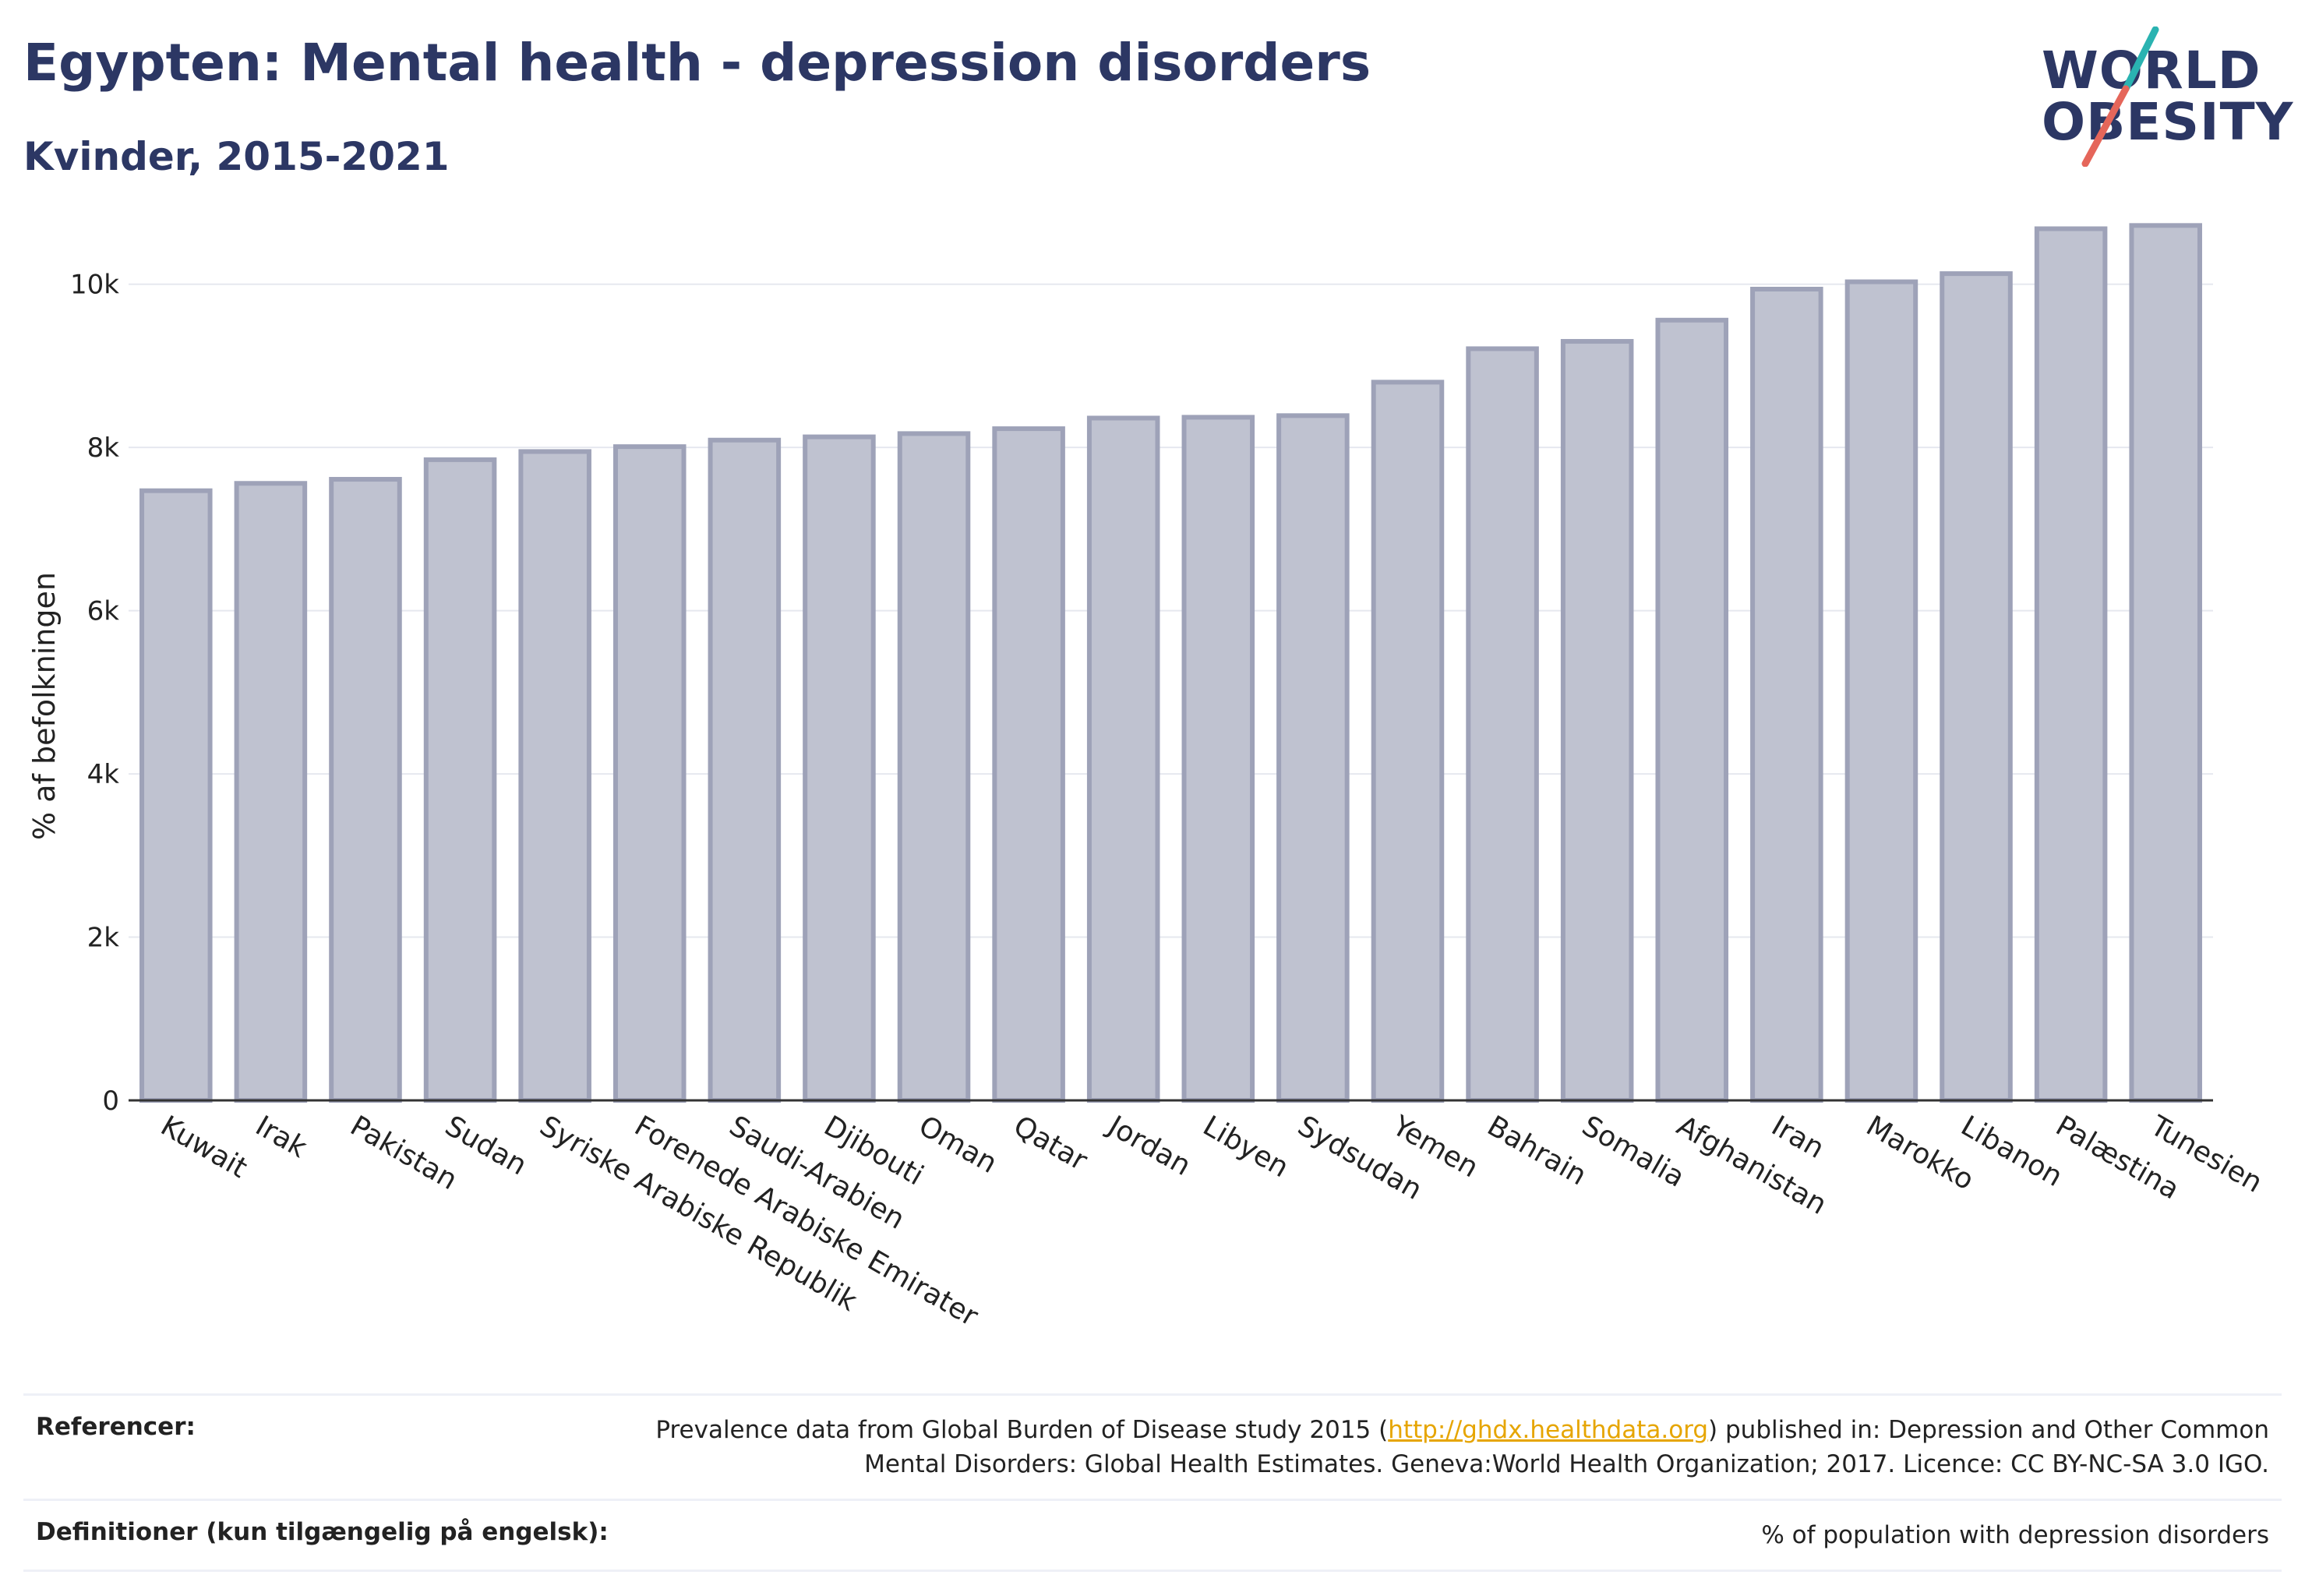 This screenshot has width=2305, height=1596. What do you see at coordinates (2120, 96) in the screenshot?
I see `logo-slash-icon` at bounding box center [2120, 96].